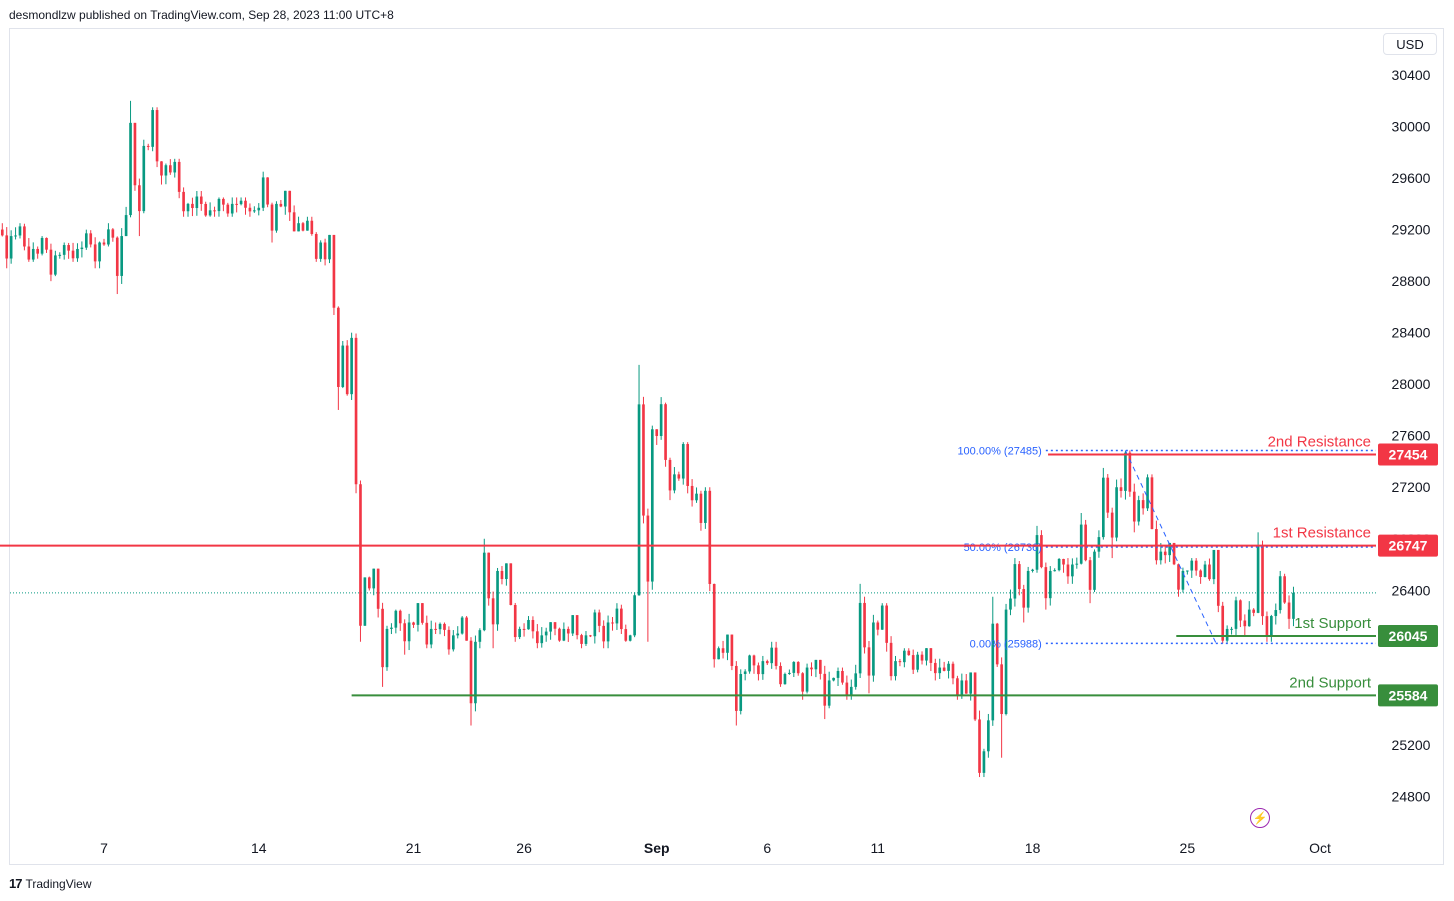 This screenshot has height=901, width=1454. Describe the element at coordinates (1322, 533) in the screenshot. I see `level-name: 1st Resistance` at that location.